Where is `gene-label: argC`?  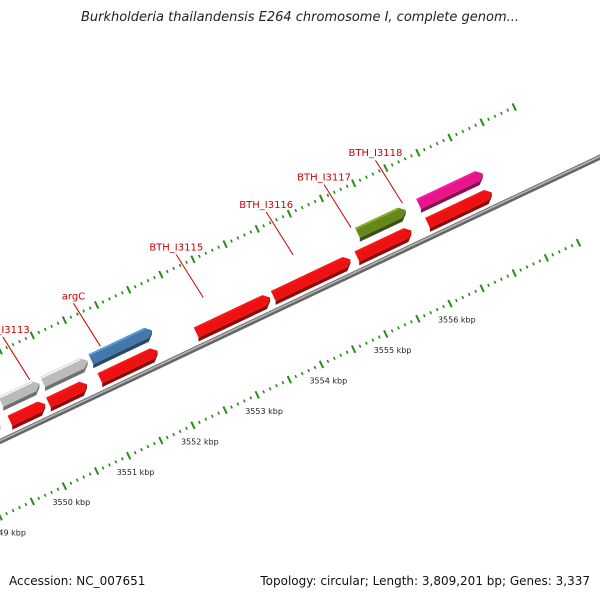
gene-label: argC is located at coordinates (73, 296).